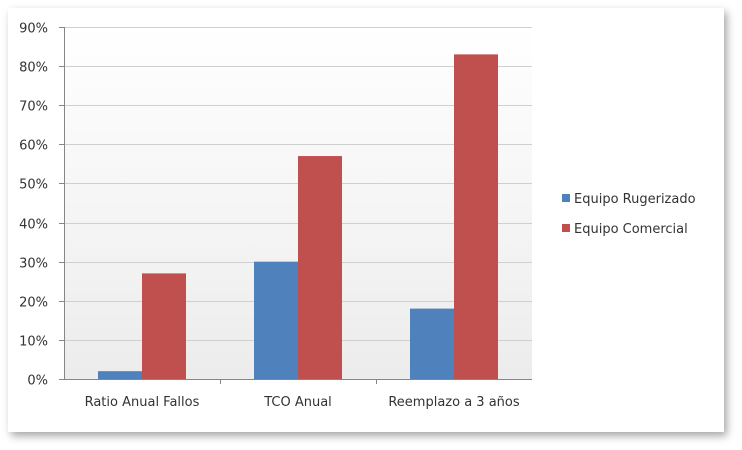  I want to click on legend-label: Equipo Comercial, so click(631, 229).